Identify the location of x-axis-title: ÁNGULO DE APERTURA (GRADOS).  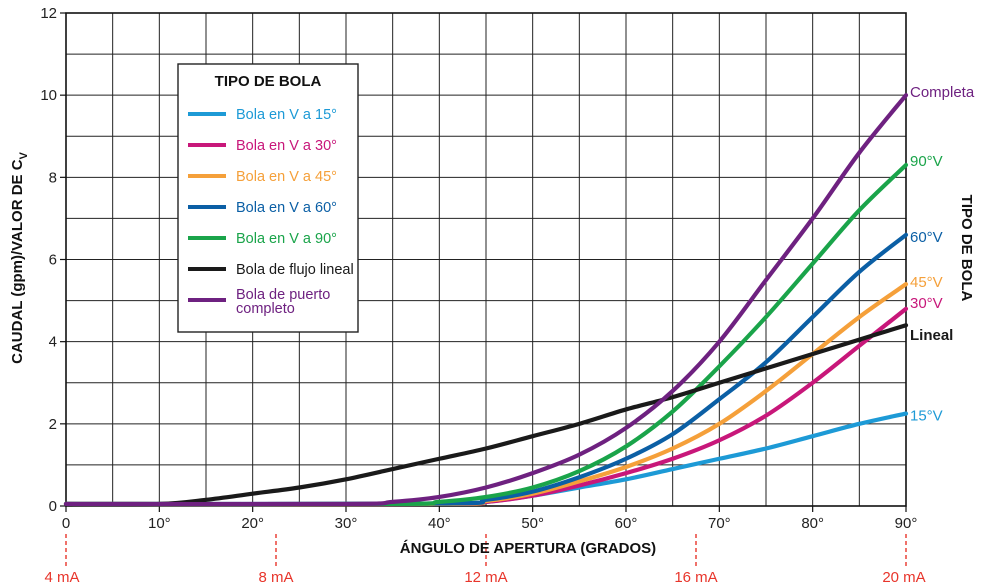
(528, 548).